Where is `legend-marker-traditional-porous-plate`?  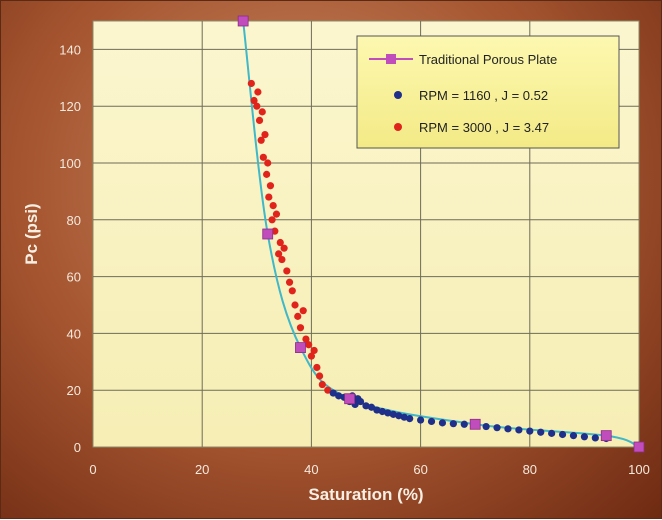 legend-marker-traditional-porous-plate is located at coordinates (391, 59).